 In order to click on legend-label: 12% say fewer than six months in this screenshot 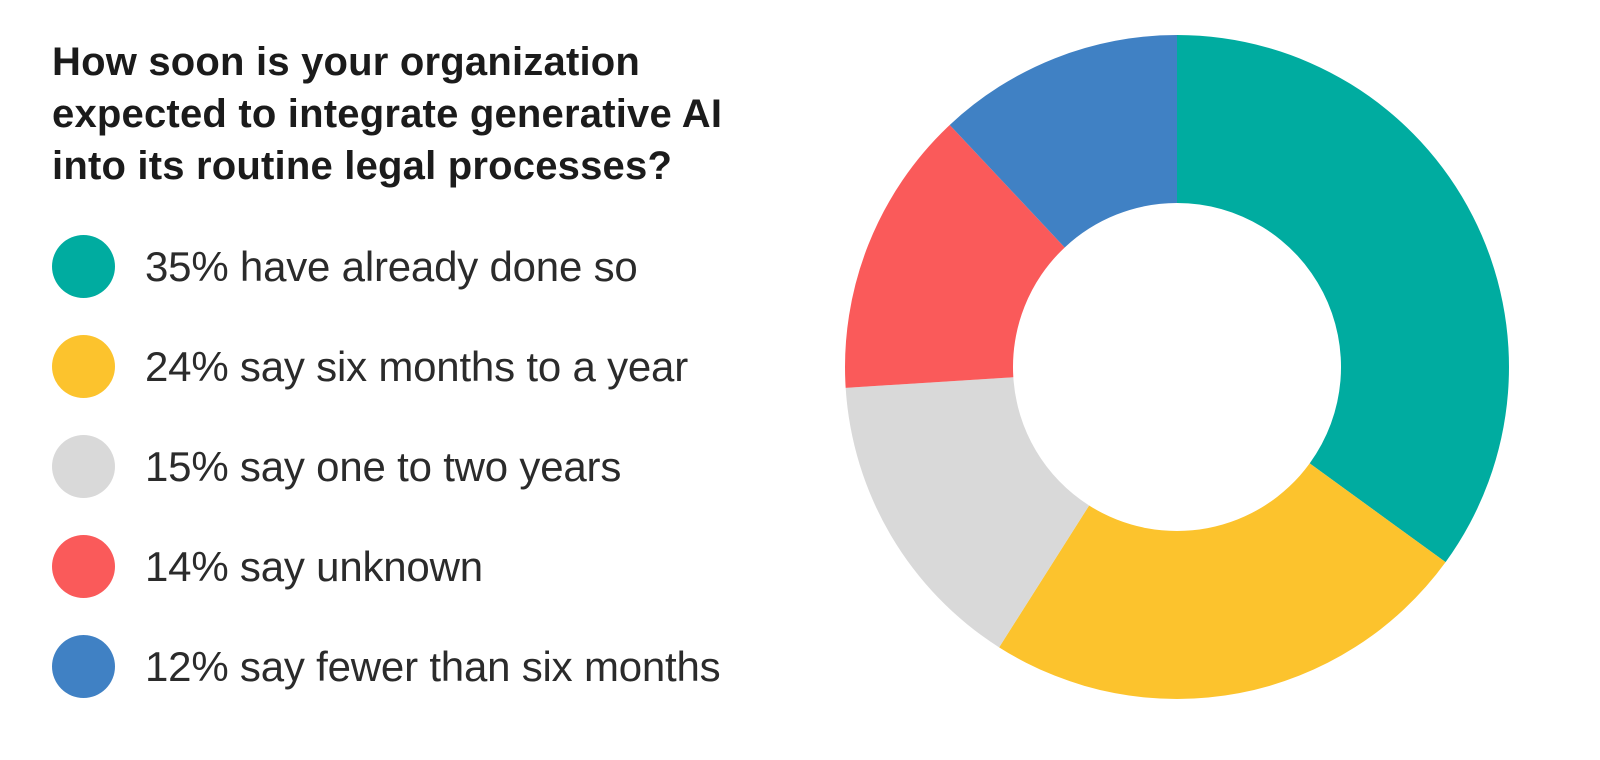, I will do `click(433, 666)`.